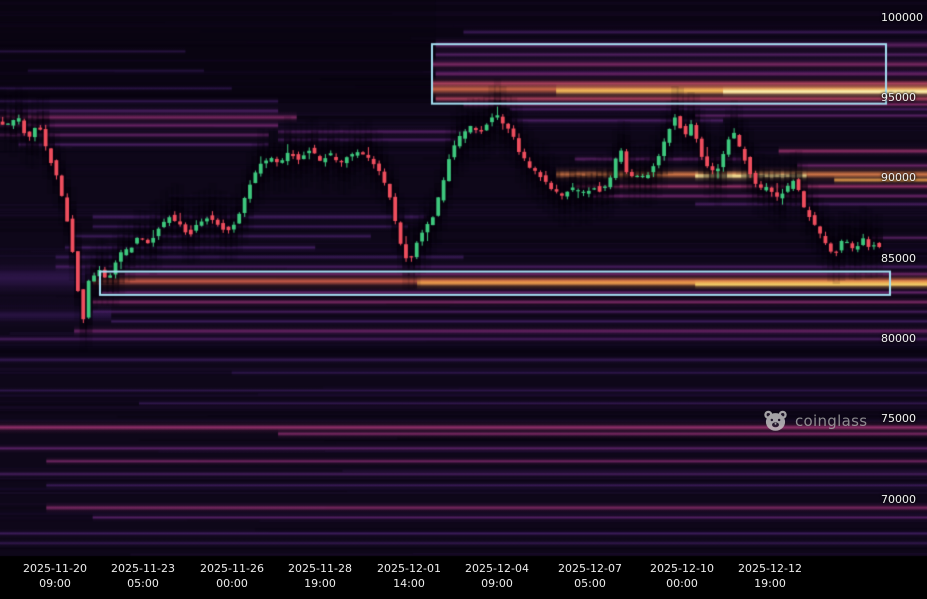 This screenshot has width=927, height=599. I want to click on price-tick-95000: 95000, so click(898, 98).